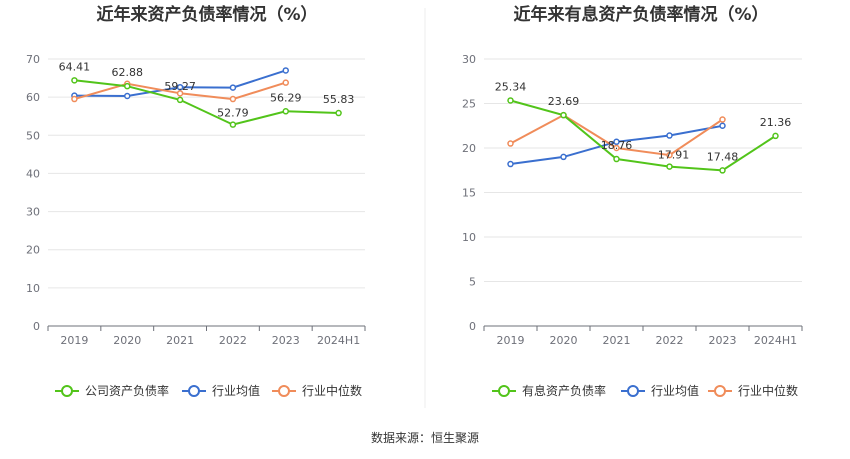  Describe the element at coordinates (206, 14) in the screenshot. I see `chart-title: 近年来资产负债率情况（%）` at that location.